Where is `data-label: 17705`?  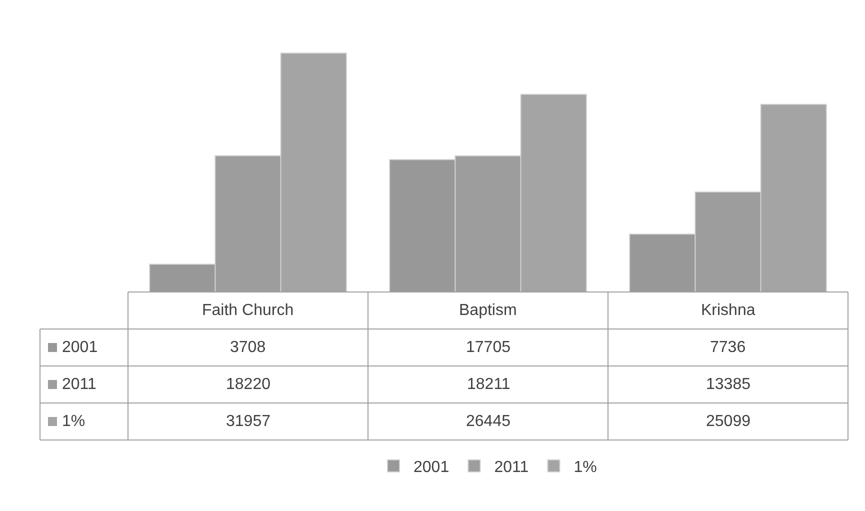
data-label: 17705 is located at coordinates (488, 347).